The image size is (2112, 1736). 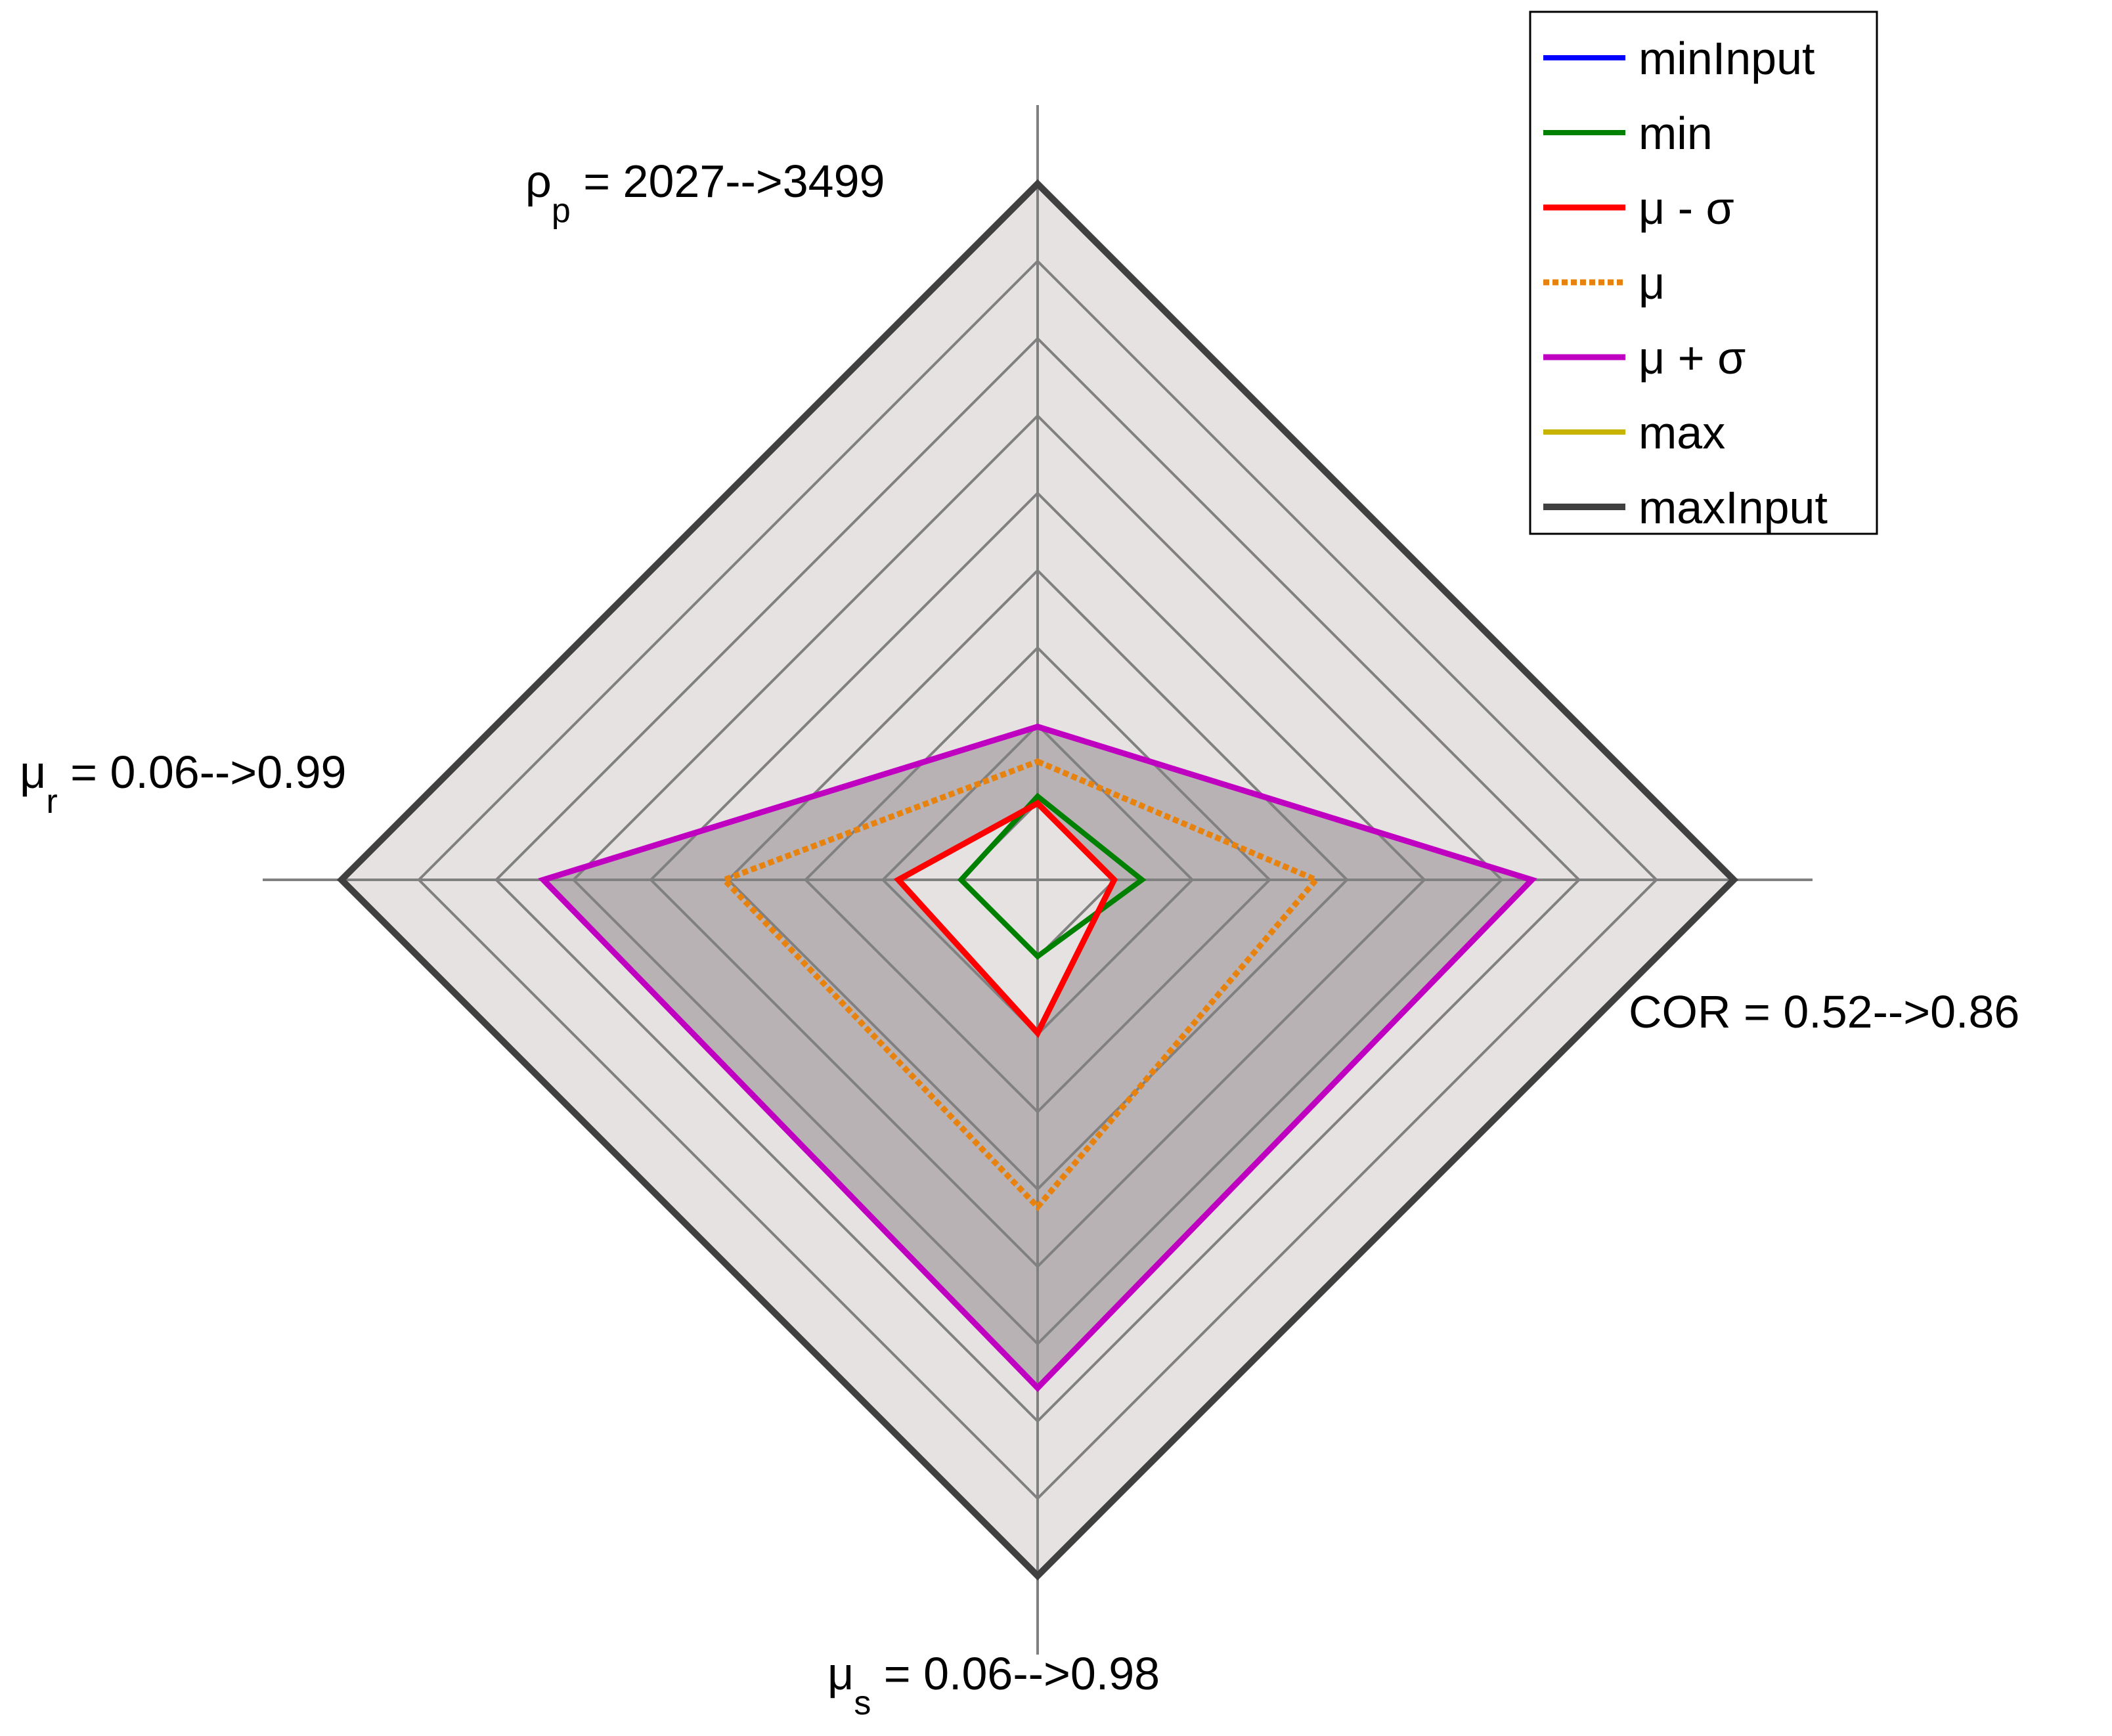 What do you see at coordinates (183, 784) in the screenshot?
I see `axis-label-mu_r: μr = 0.06-->0.99` at bounding box center [183, 784].